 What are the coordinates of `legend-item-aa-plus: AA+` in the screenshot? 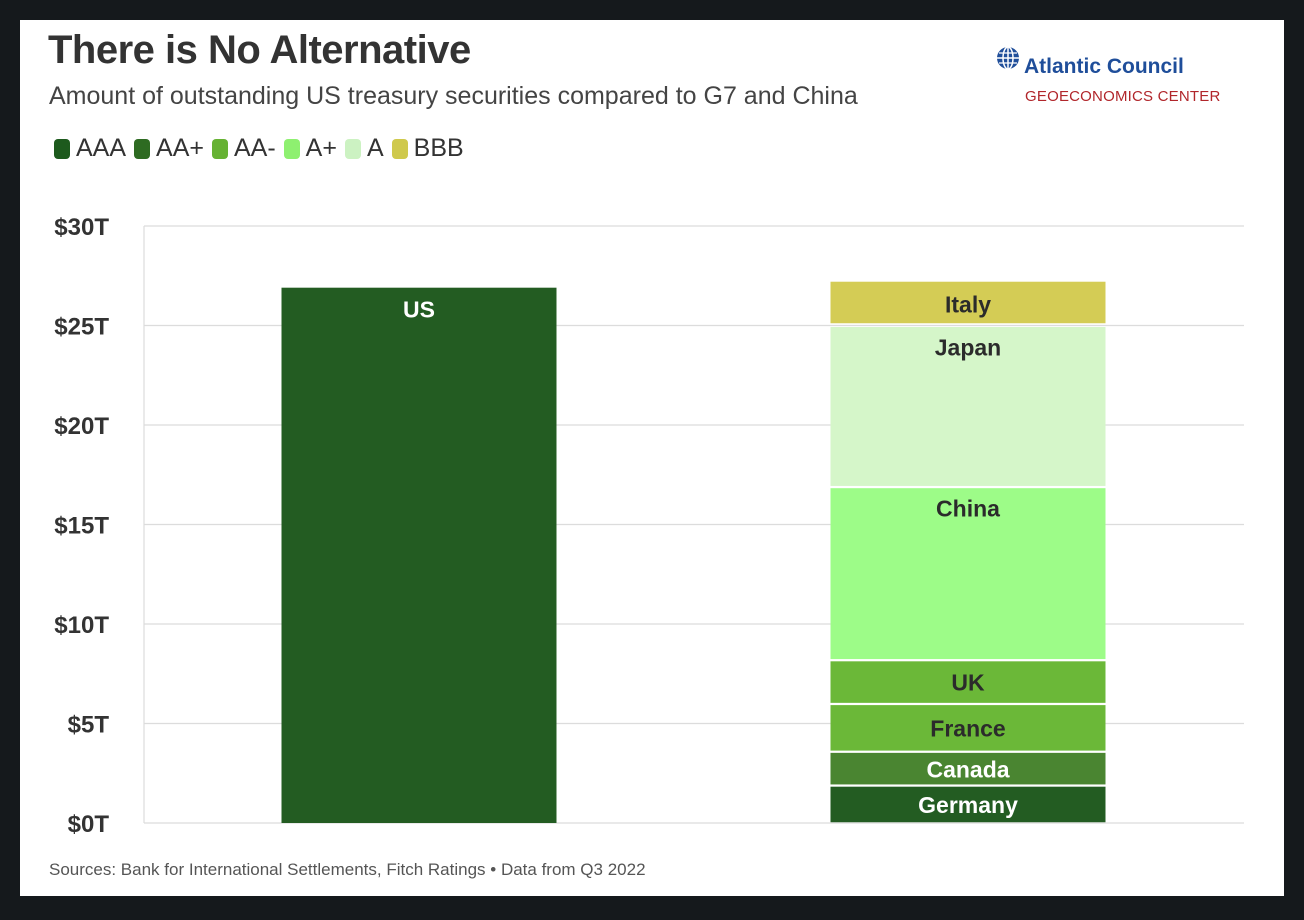 It's located at (169, 148).